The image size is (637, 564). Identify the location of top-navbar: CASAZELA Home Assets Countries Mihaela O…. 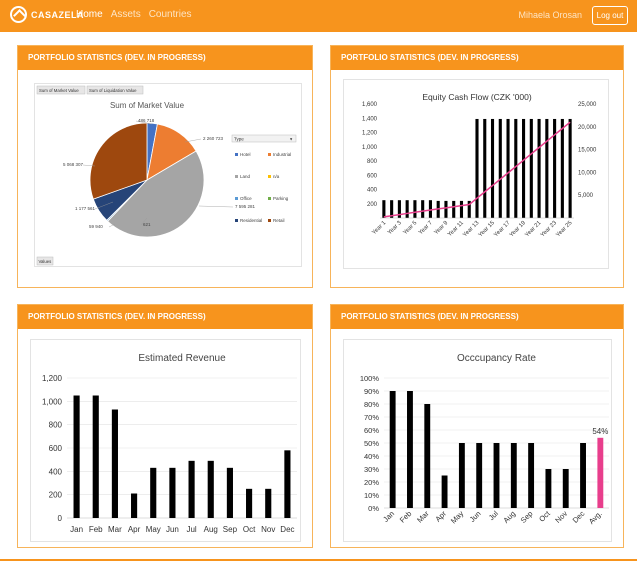
(318, 16).